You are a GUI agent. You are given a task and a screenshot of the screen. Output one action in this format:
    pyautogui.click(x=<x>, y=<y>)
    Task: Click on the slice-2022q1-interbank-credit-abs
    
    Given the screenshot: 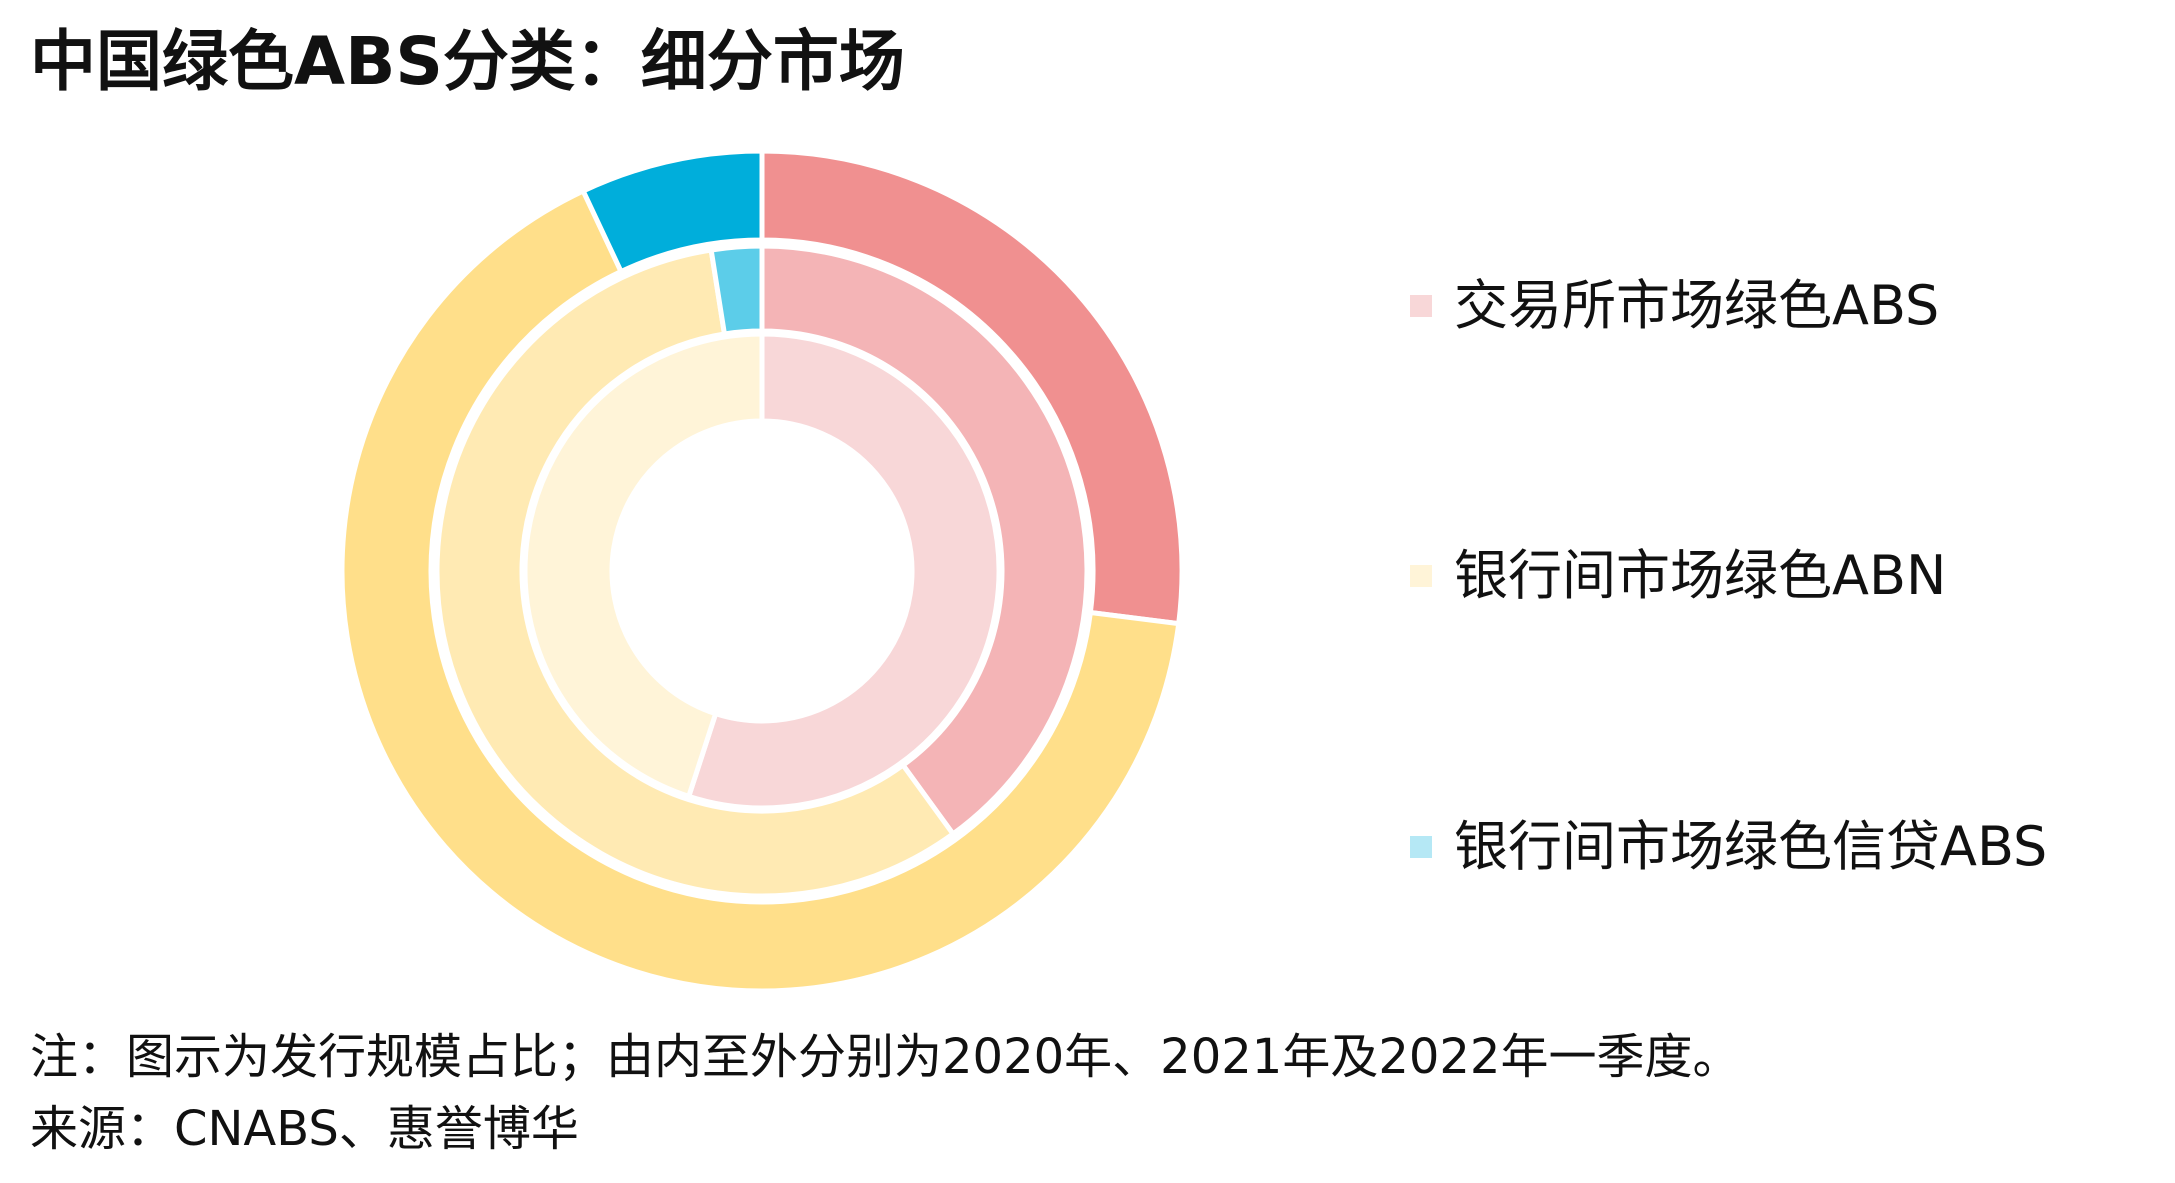 What is the action you would take?
    pyautogui.click(x=672, y=211)
    